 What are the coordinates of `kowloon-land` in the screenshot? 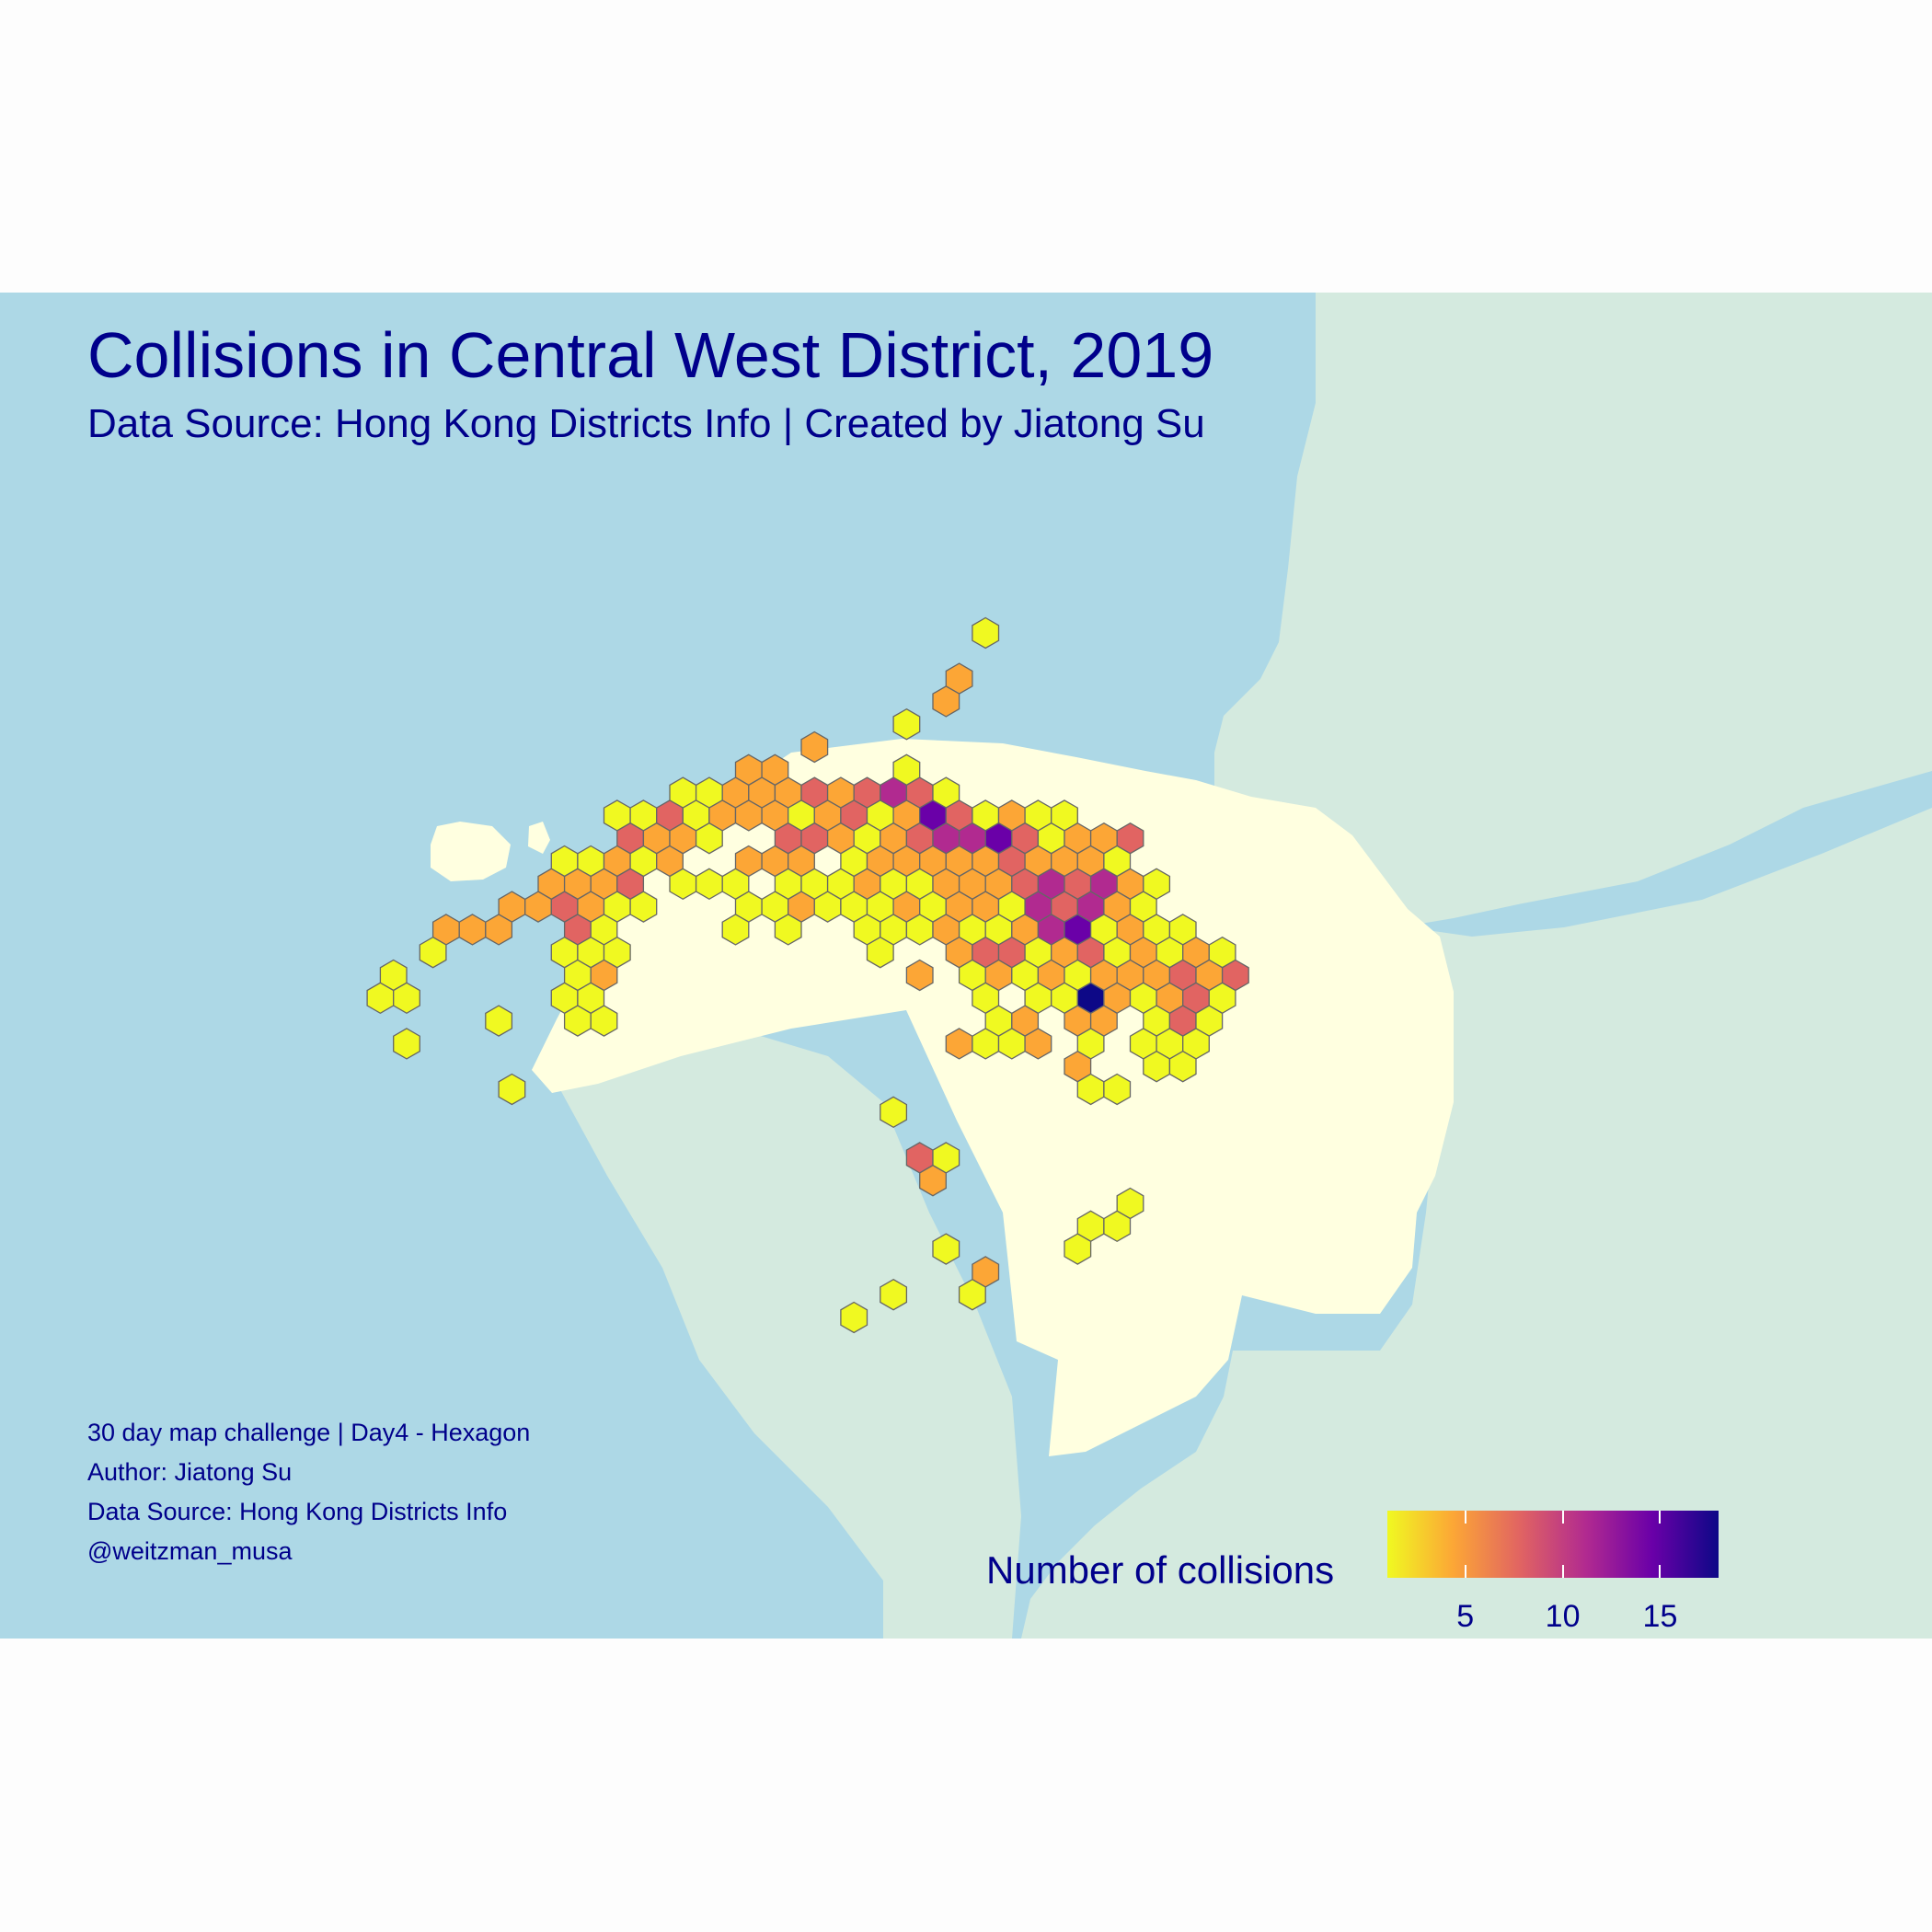 It's located at (1573, 615).